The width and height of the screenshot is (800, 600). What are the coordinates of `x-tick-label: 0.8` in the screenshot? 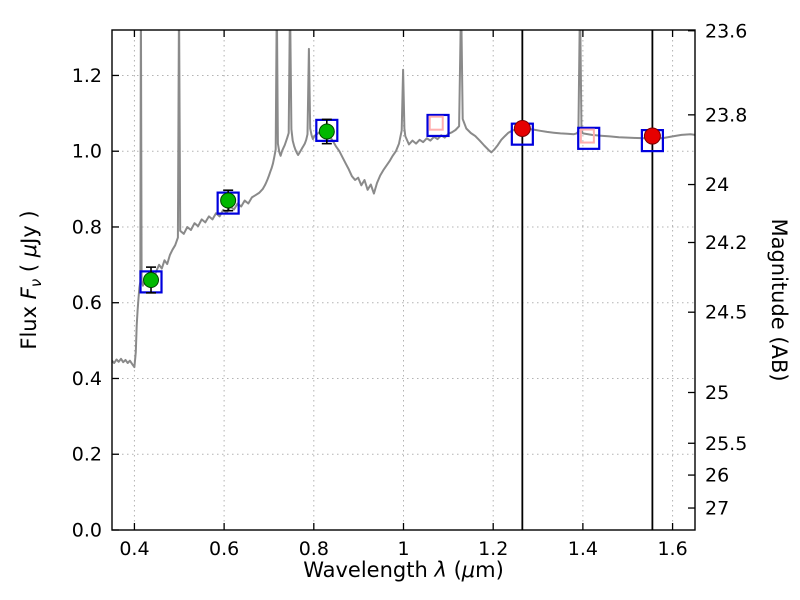 It's located at (314, 549).